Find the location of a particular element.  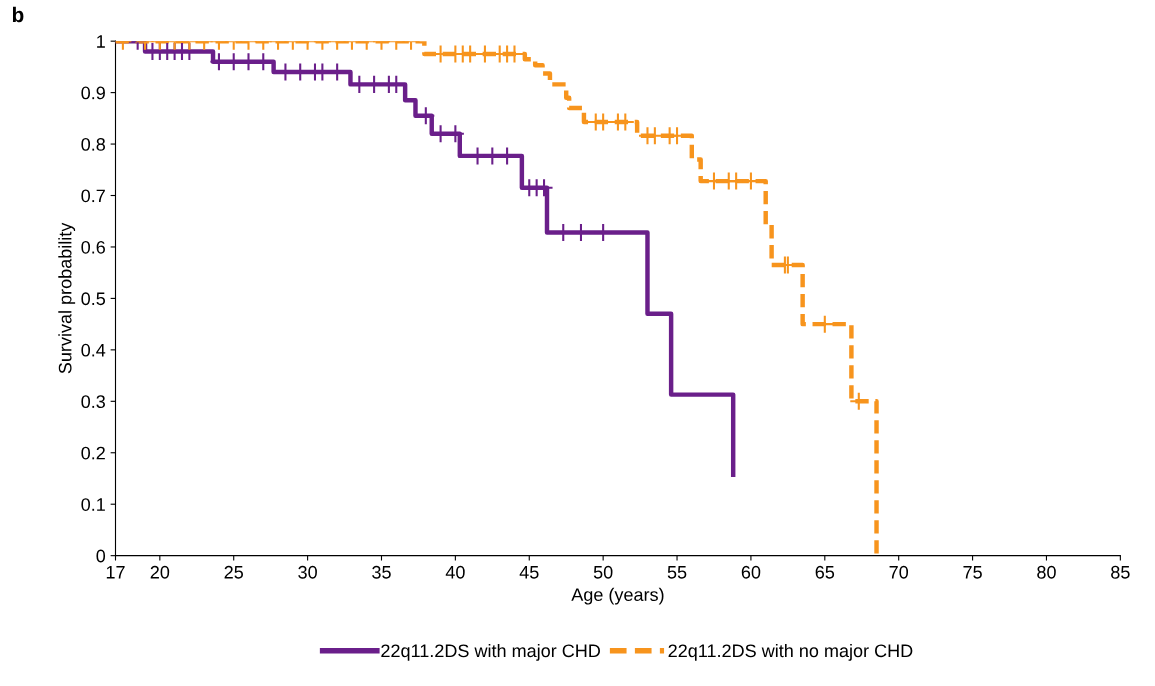

x-tick-label: 60 is located at coordinates (751, 572).